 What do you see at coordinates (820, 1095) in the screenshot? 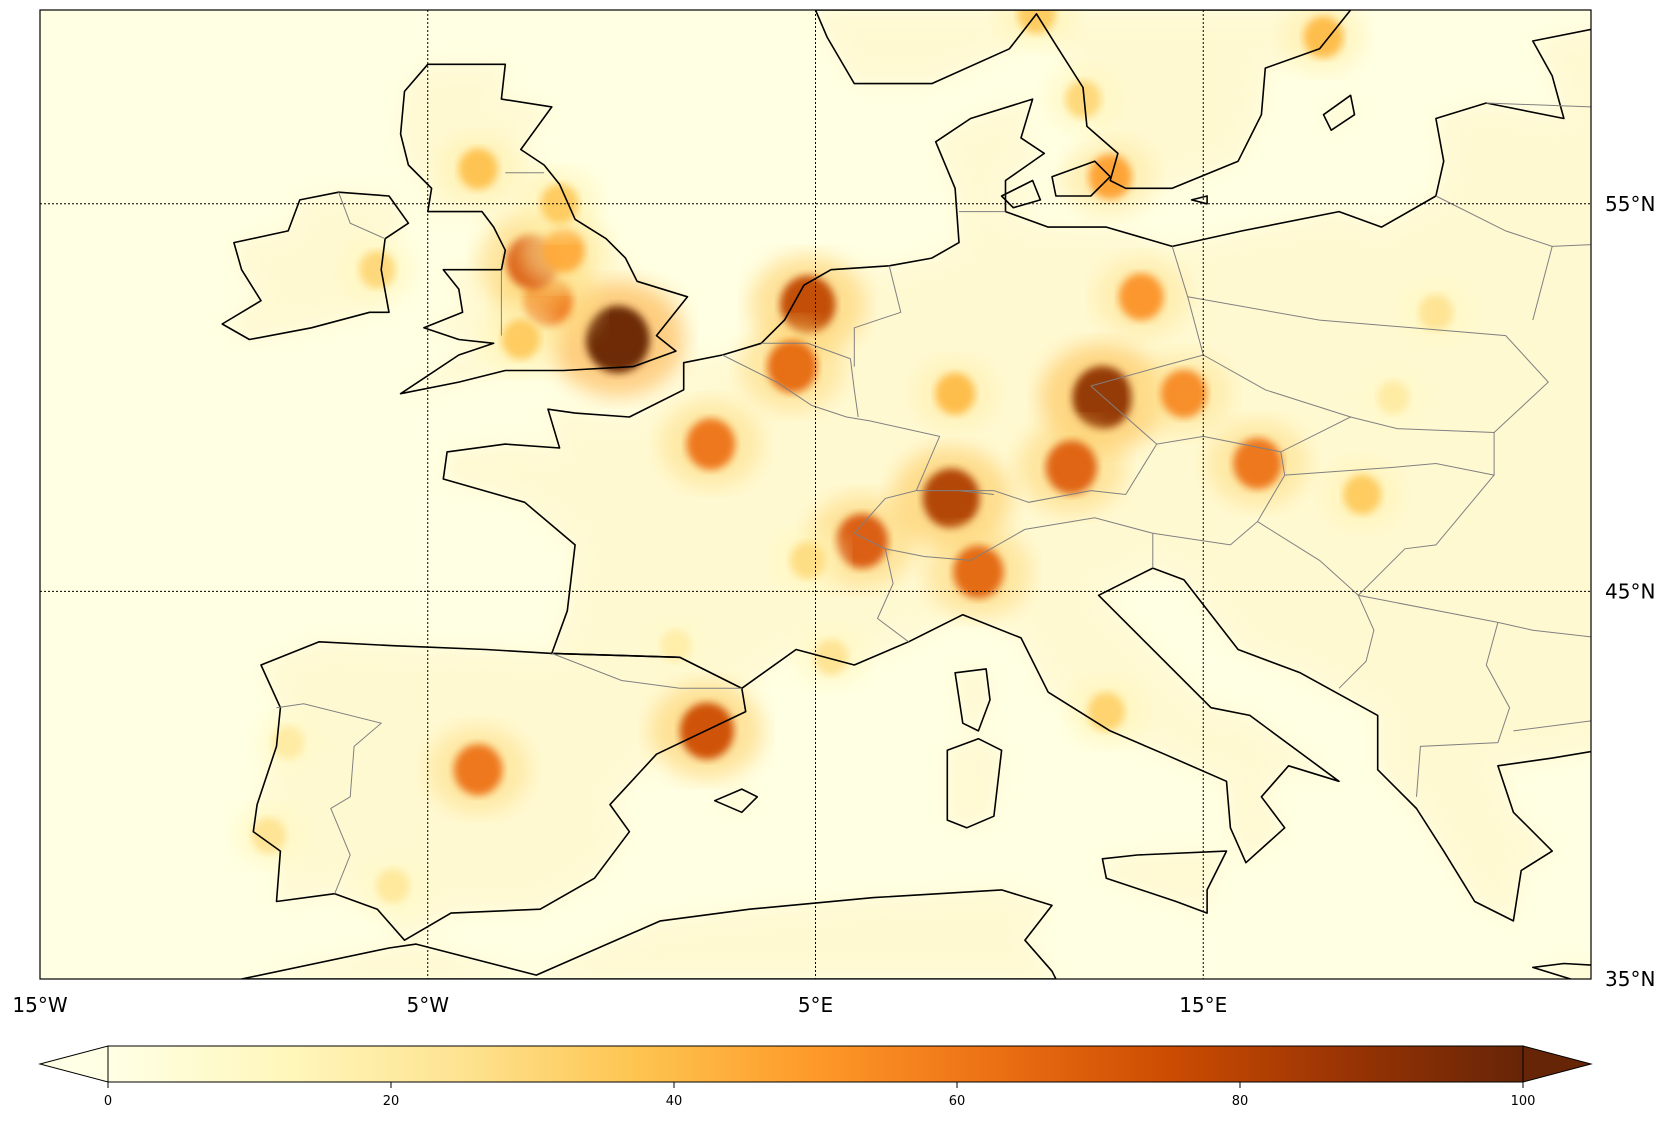
I see `colorbar-ticks: 0 20 40 60 80 100` at bounding box center [820, 1095].